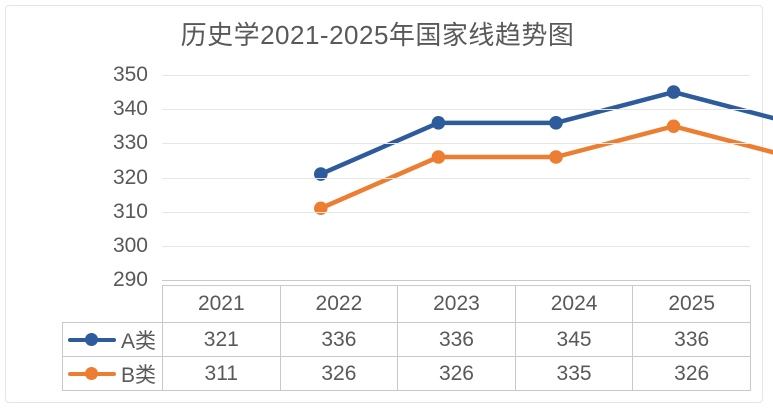 The width and height of the screenshot is (773, 414). What do you see at coordinates (556, 157) in the screenshot?
I see `data-point-B类-2023` at bounding box center [556, 157].